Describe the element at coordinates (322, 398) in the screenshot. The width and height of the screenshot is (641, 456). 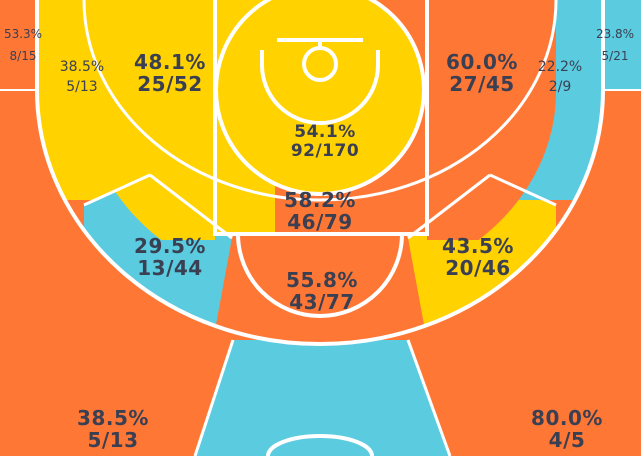
I see `zone-top-three` at that location.